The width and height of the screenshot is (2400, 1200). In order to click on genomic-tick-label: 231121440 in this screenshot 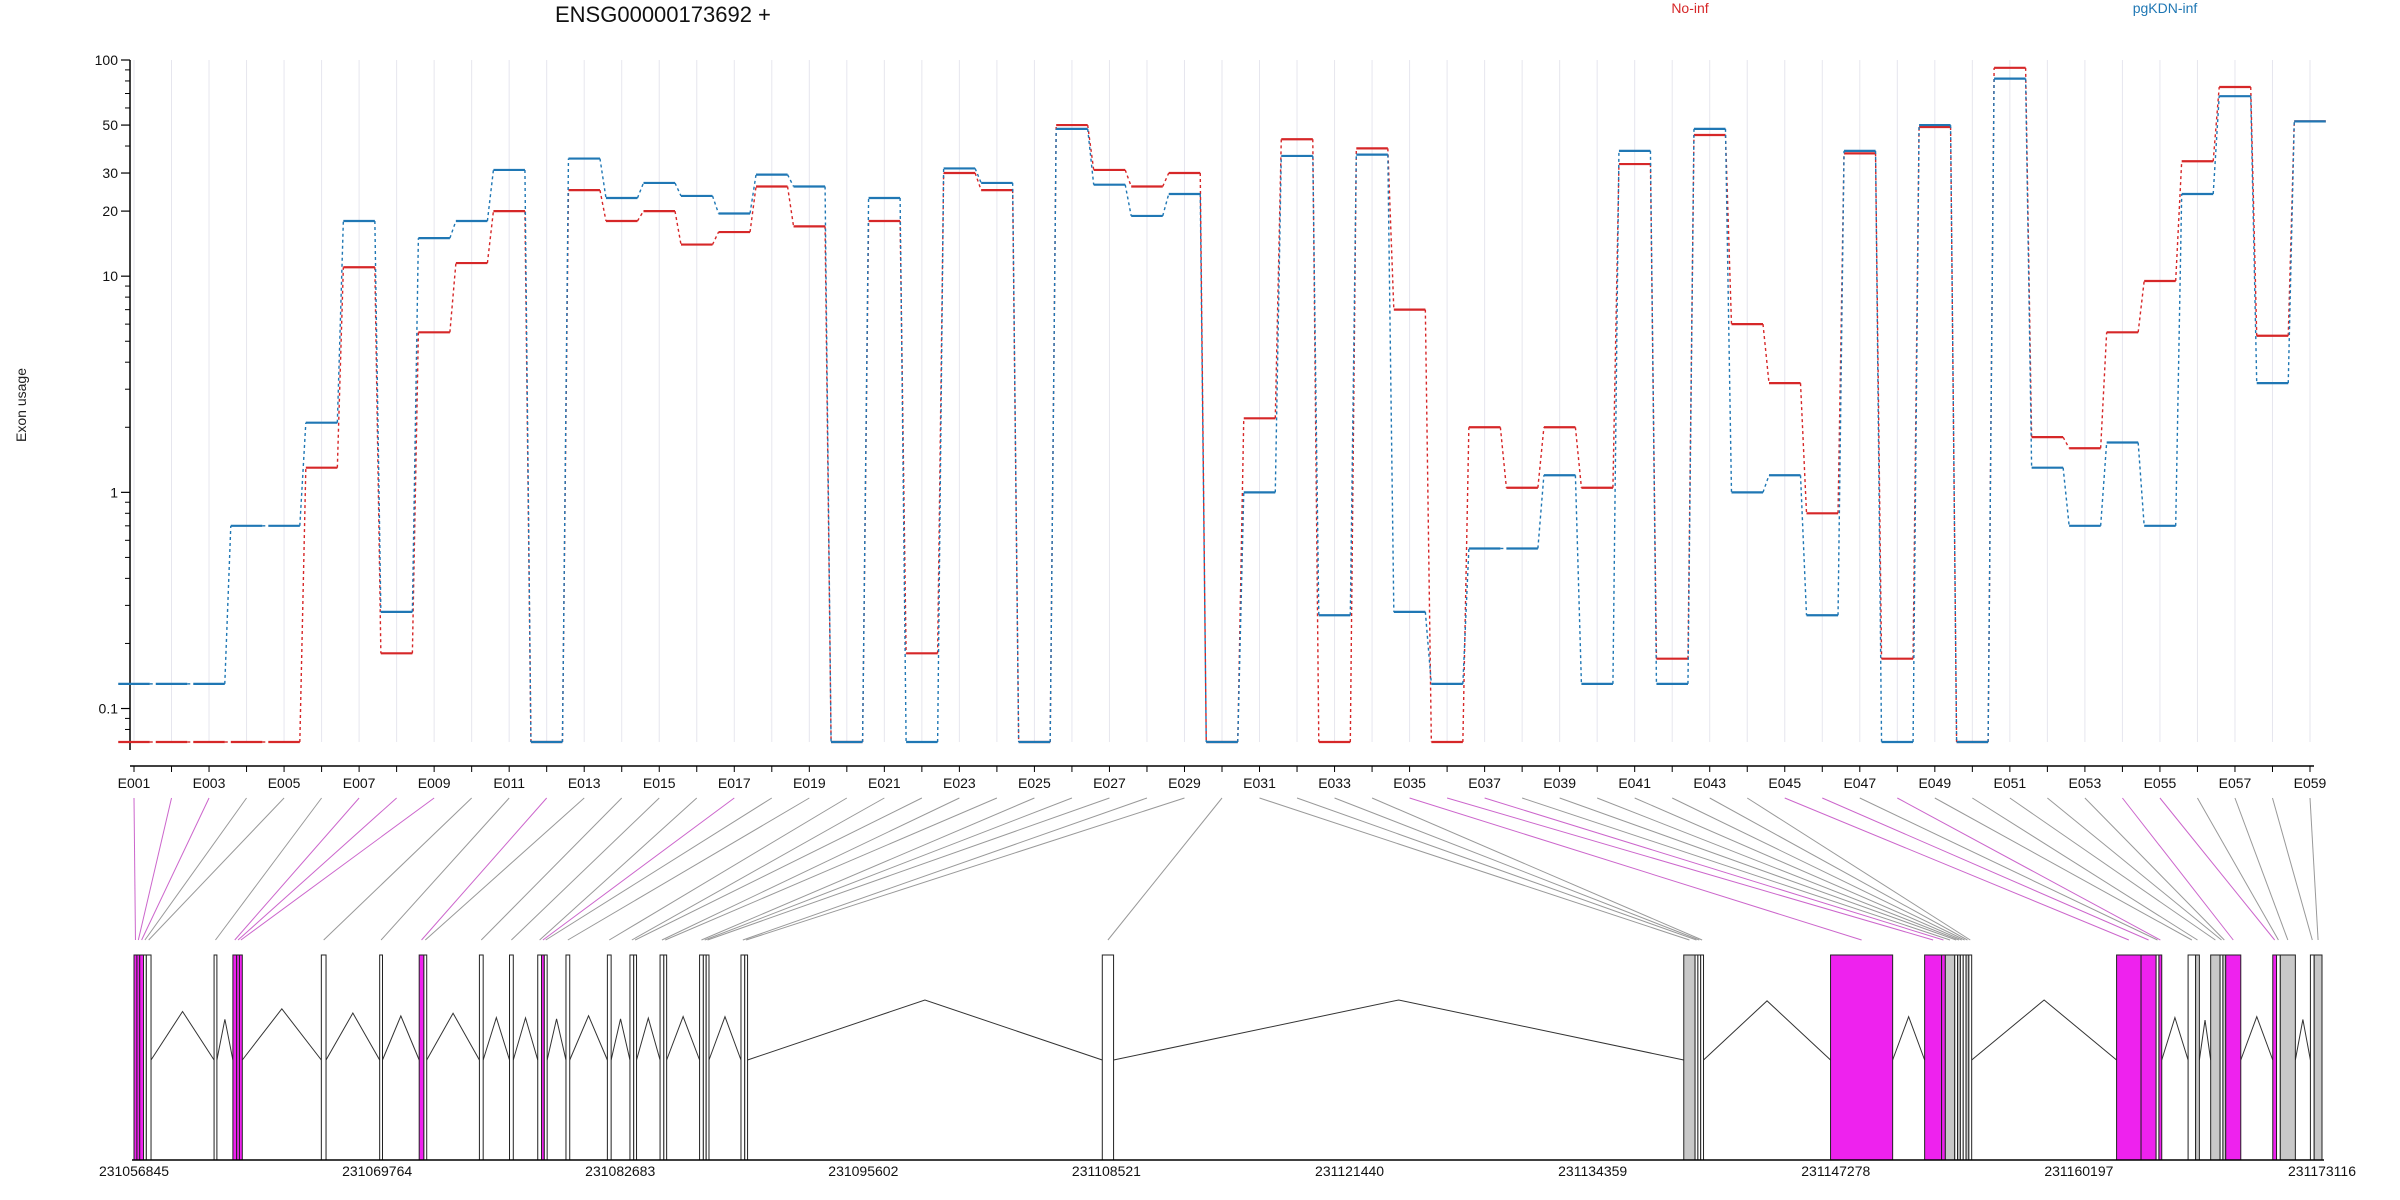, I will do `click(1349, 1171)`.